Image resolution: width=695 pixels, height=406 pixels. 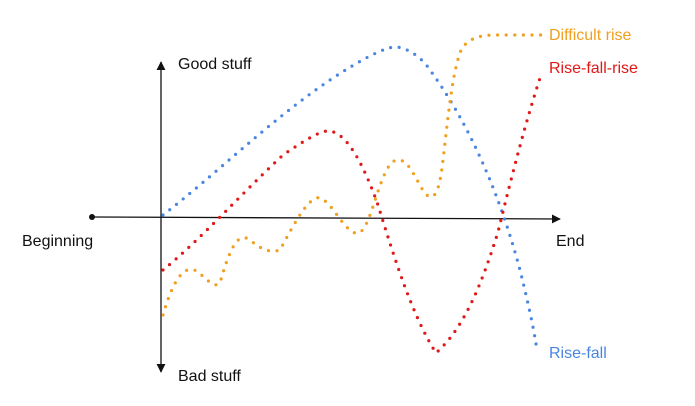 What do you see at coordinates (57, 241) in the screenshot?
I see `axis-label-beginning: Beginning` at bounding box center [57, 241].